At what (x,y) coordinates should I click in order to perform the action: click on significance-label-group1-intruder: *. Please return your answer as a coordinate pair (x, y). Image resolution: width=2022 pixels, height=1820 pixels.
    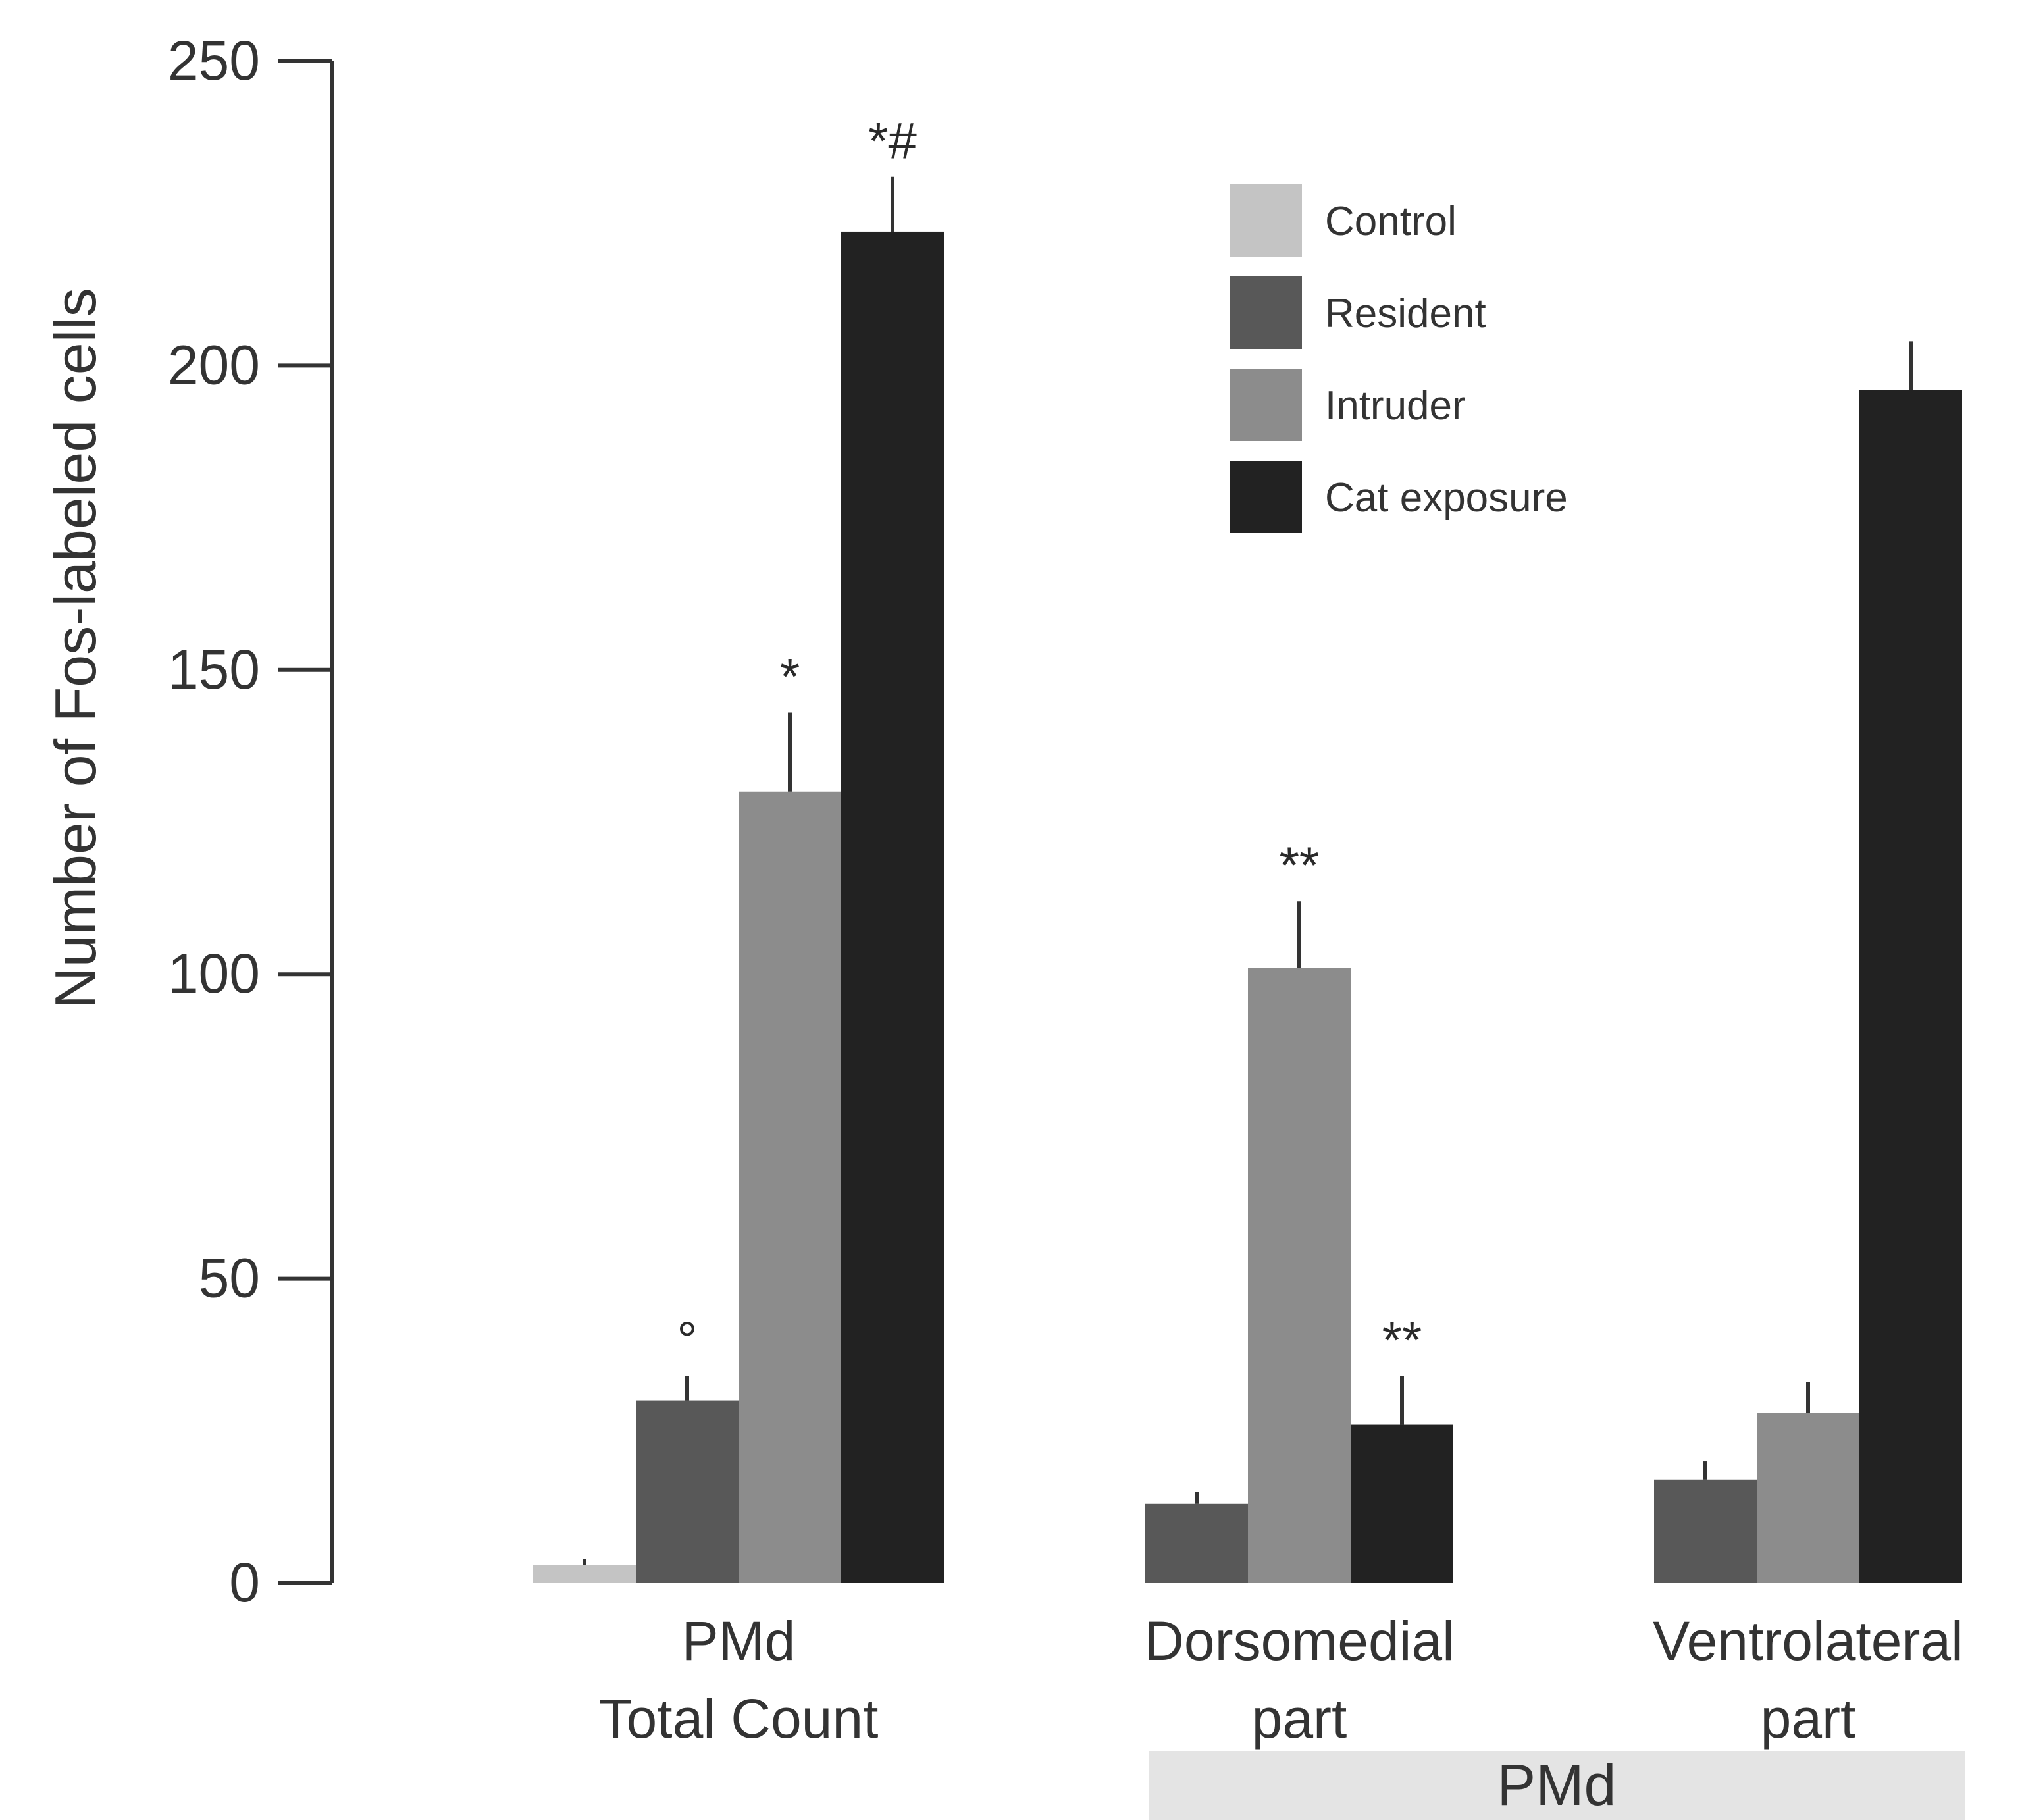
    Looking at the image, I should click on (790, 677).